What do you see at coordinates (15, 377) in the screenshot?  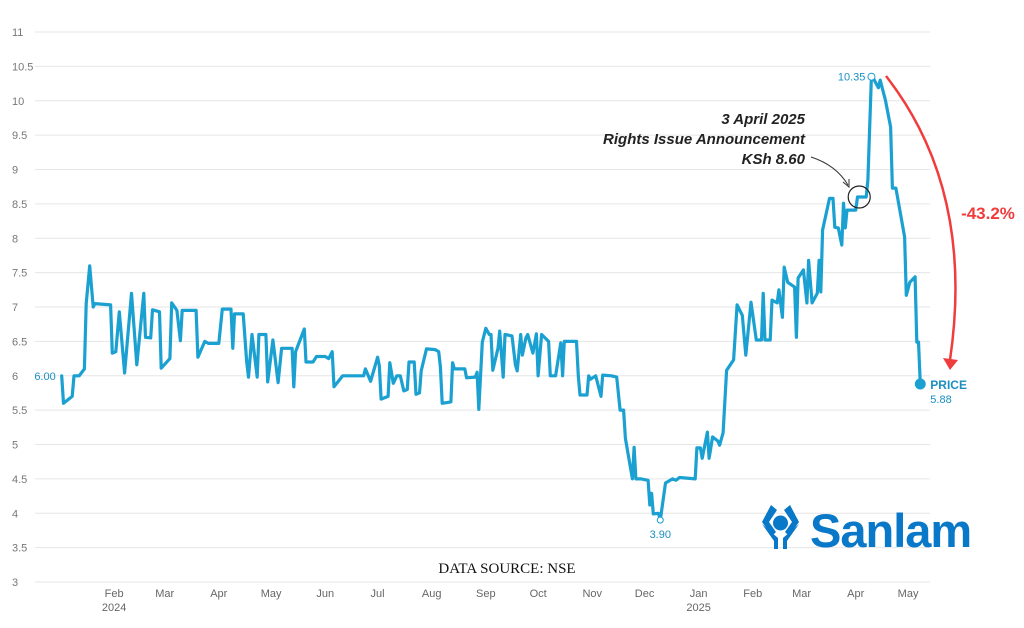 I see `y-tick-label: 6` at bounding box center [15, 377].